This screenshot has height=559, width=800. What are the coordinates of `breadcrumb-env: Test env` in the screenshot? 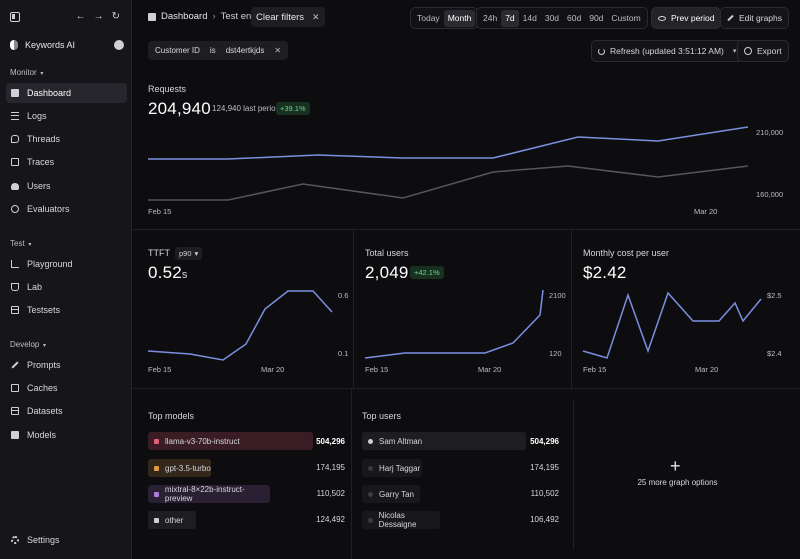 It's located at (238, 16).